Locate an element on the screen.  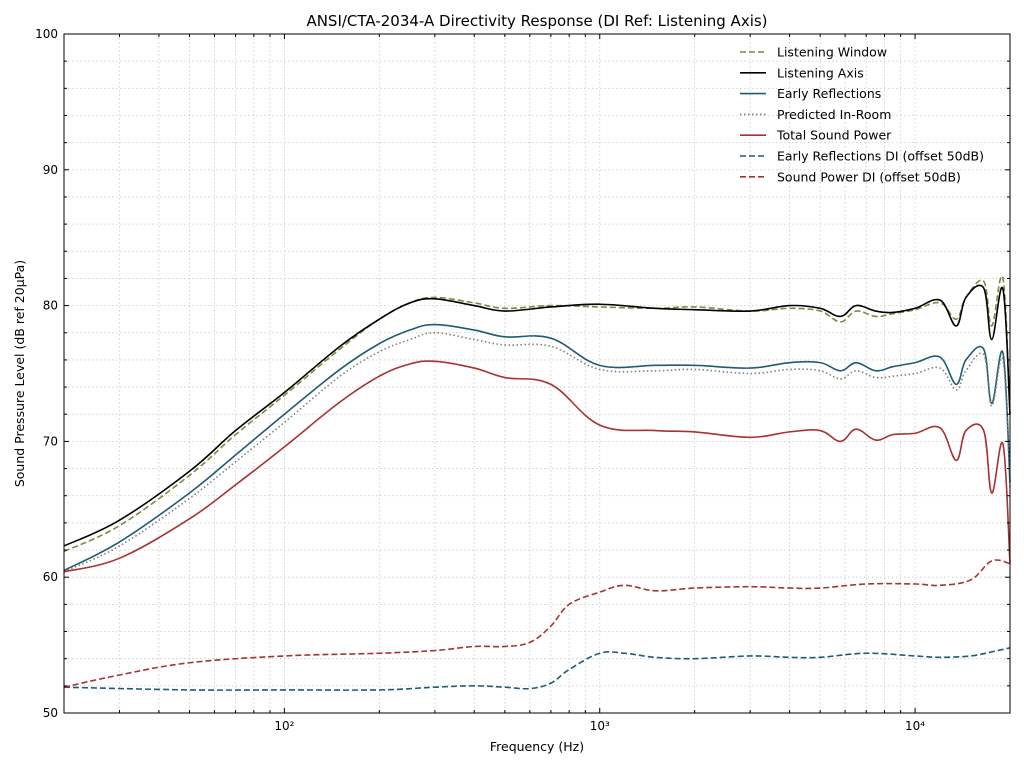
legend-label-2: Listening Axis is located at coordinates (820, 72).